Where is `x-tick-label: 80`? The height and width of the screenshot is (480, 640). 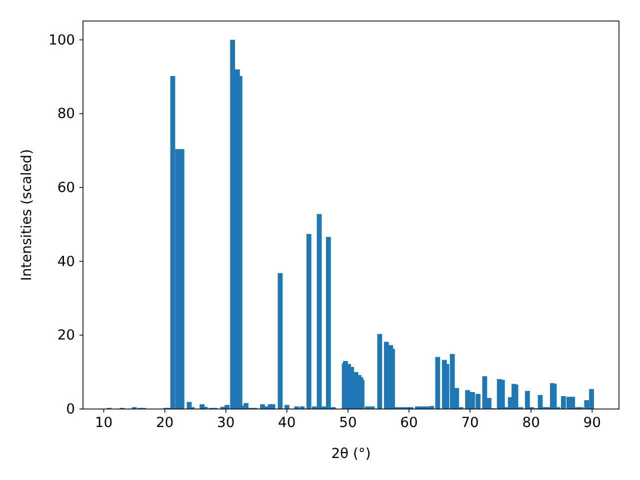 x-tick-label: 80 is located at coordinates (531, 422).